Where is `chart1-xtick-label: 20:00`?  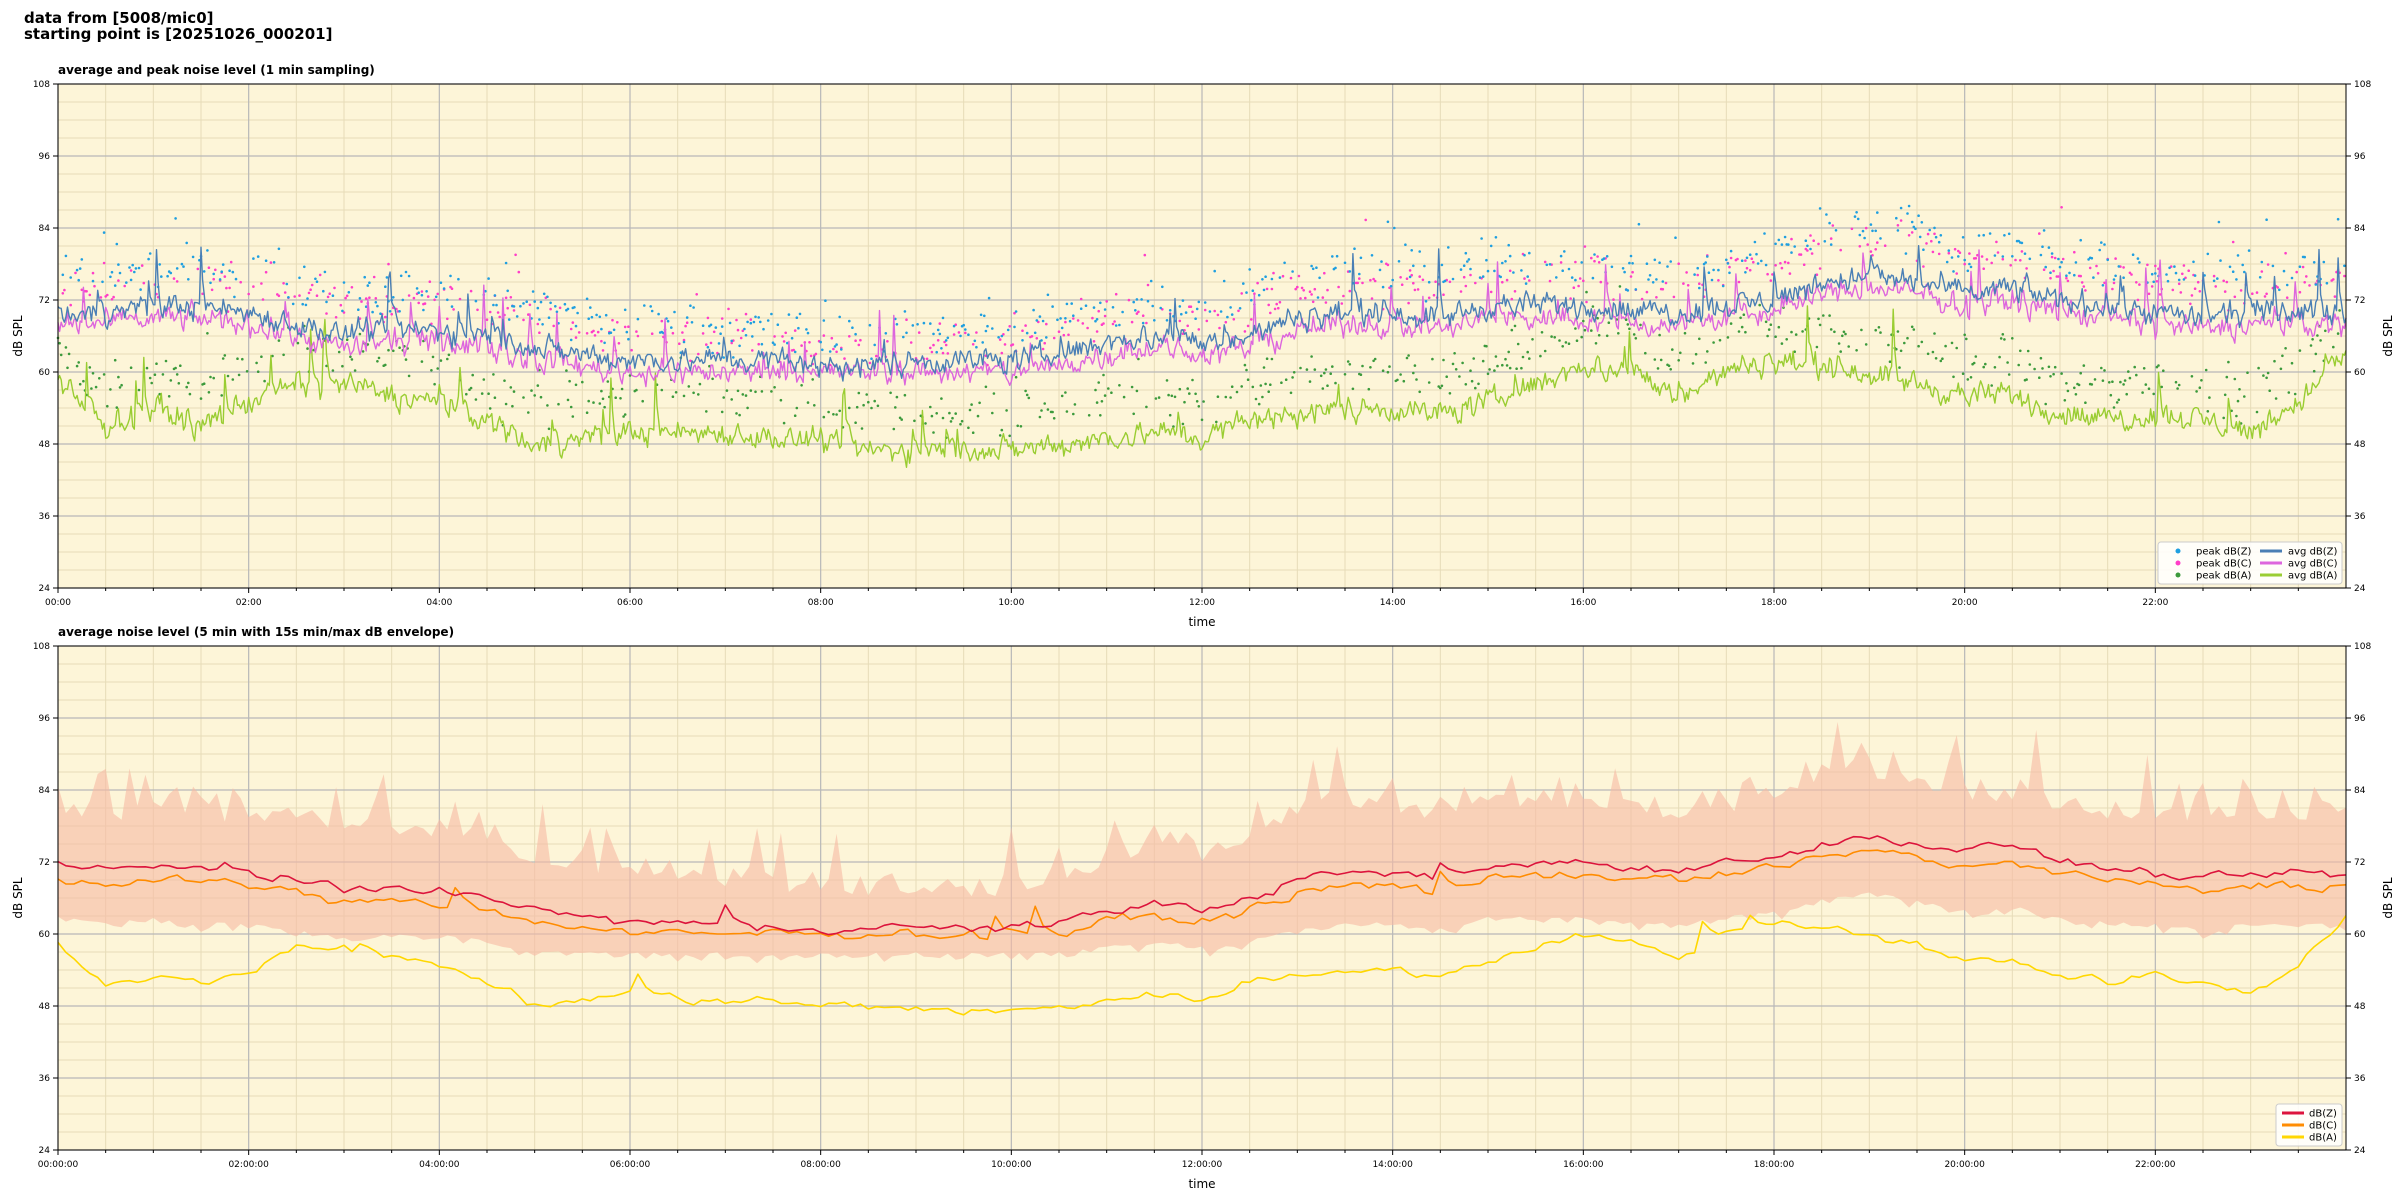
chart1-xtick-label: 20:00 is located at coordinates (1965, 603).